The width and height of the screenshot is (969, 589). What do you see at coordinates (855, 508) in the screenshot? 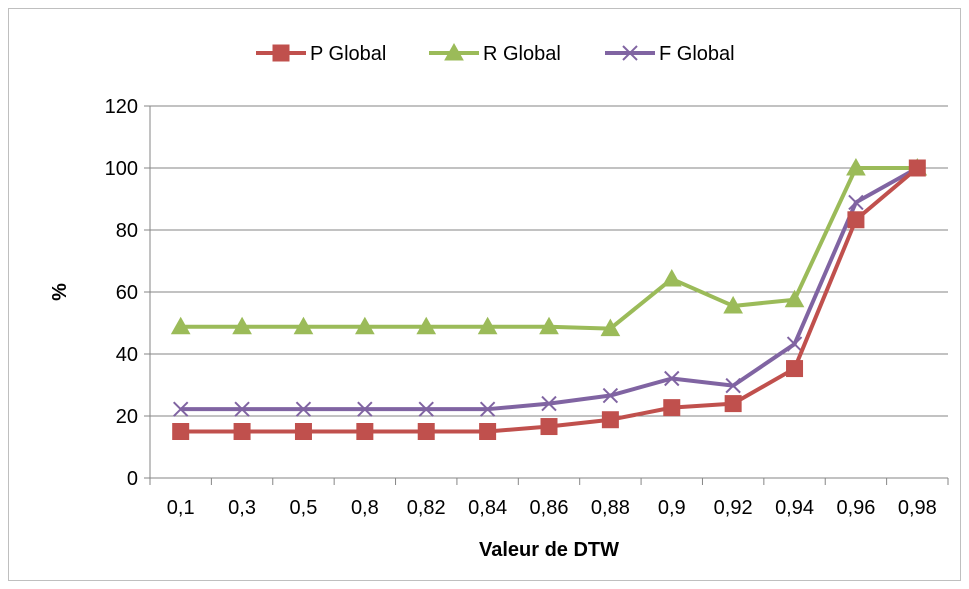
I see `x-tick-label: 0,96` at bounding box center [855, 508].